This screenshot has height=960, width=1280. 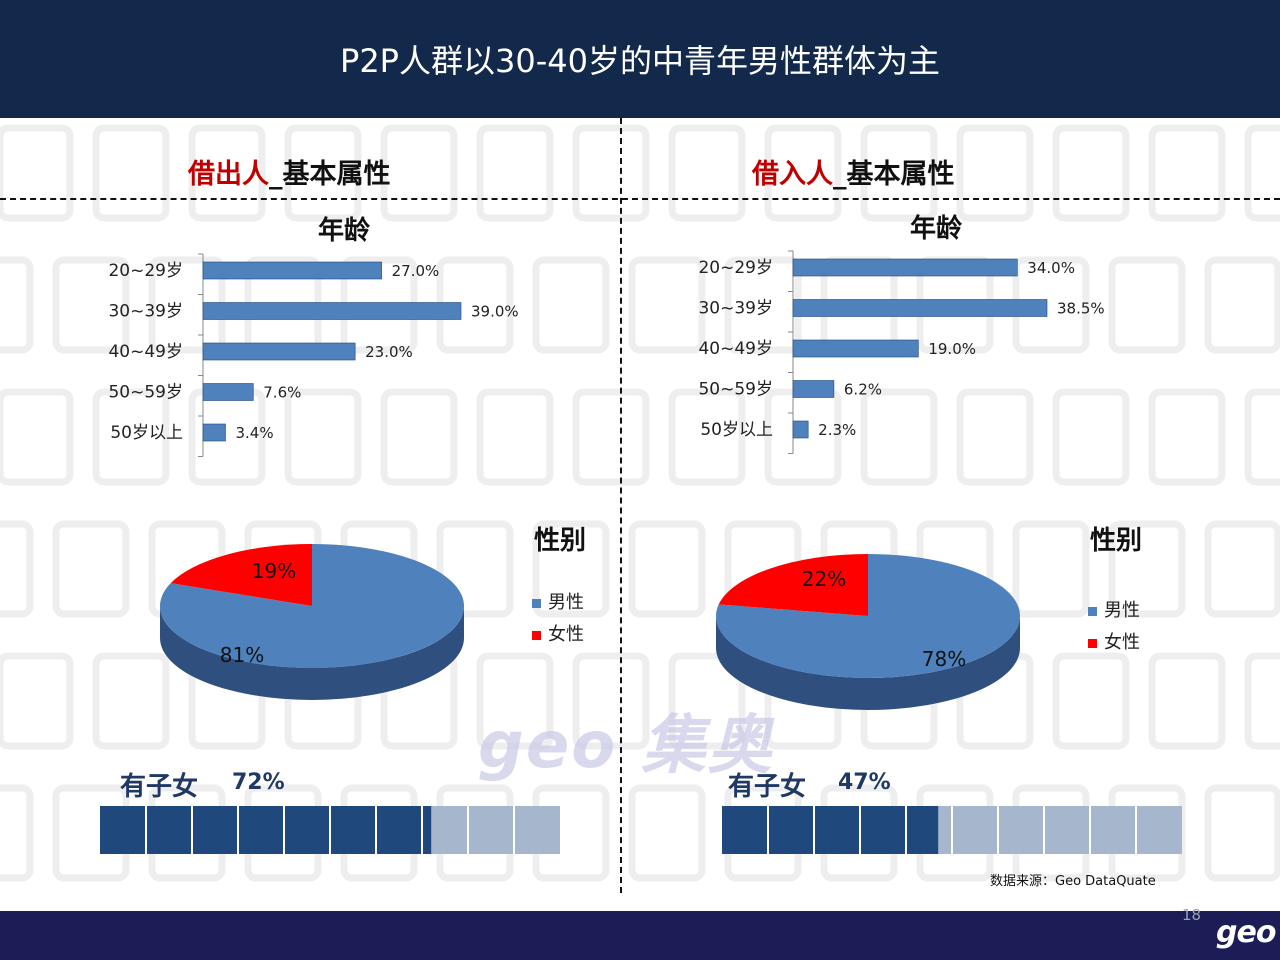 What do you see at coordinates (952, 349) in the screenshot?
I see `bar-value-label: 19.0%` at bounding box center [952, 349].